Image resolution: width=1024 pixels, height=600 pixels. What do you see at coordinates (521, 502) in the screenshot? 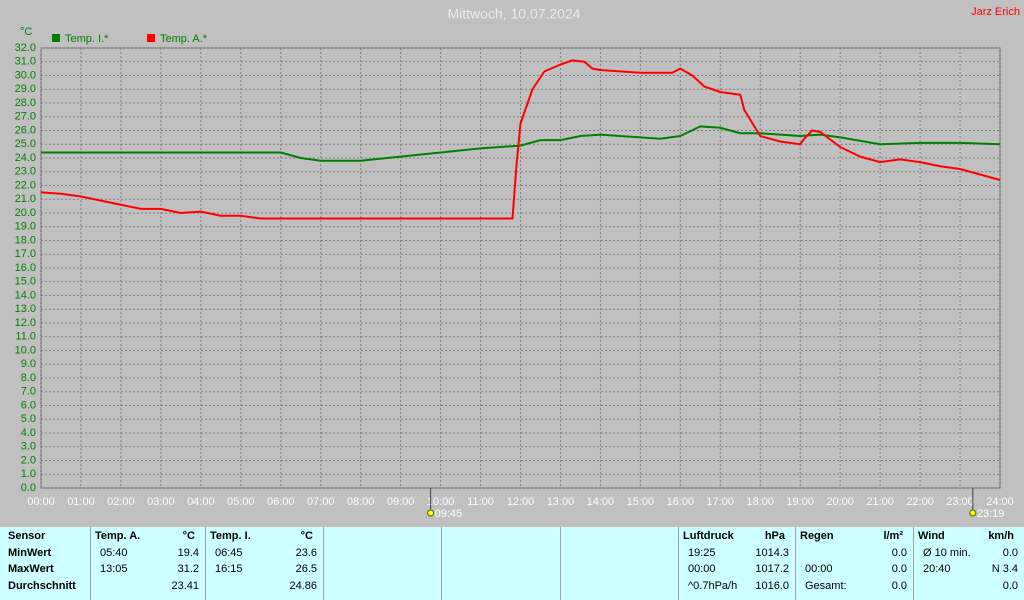
I see `x-tick-label: 12:00` at bounding box center [521, 502].